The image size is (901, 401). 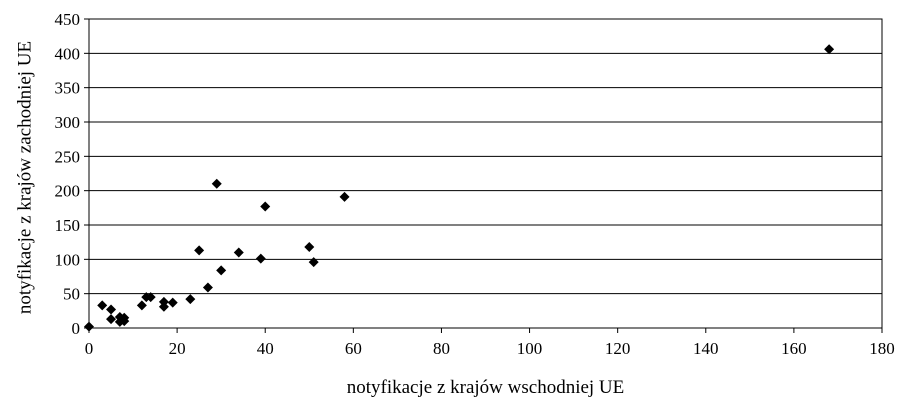 I want to click on x-tick-label: 40, so click(x=265, y=348).